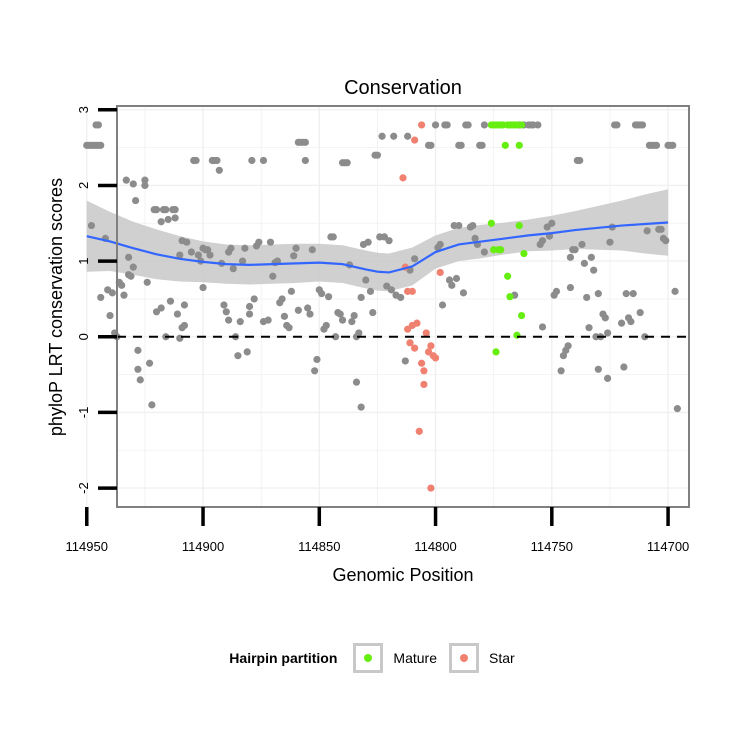 This screenshot has width=750, height=750. Describe the element at coordinates (435, 546) in the screenshot. I see `x-tick-label: 114800` at that location.